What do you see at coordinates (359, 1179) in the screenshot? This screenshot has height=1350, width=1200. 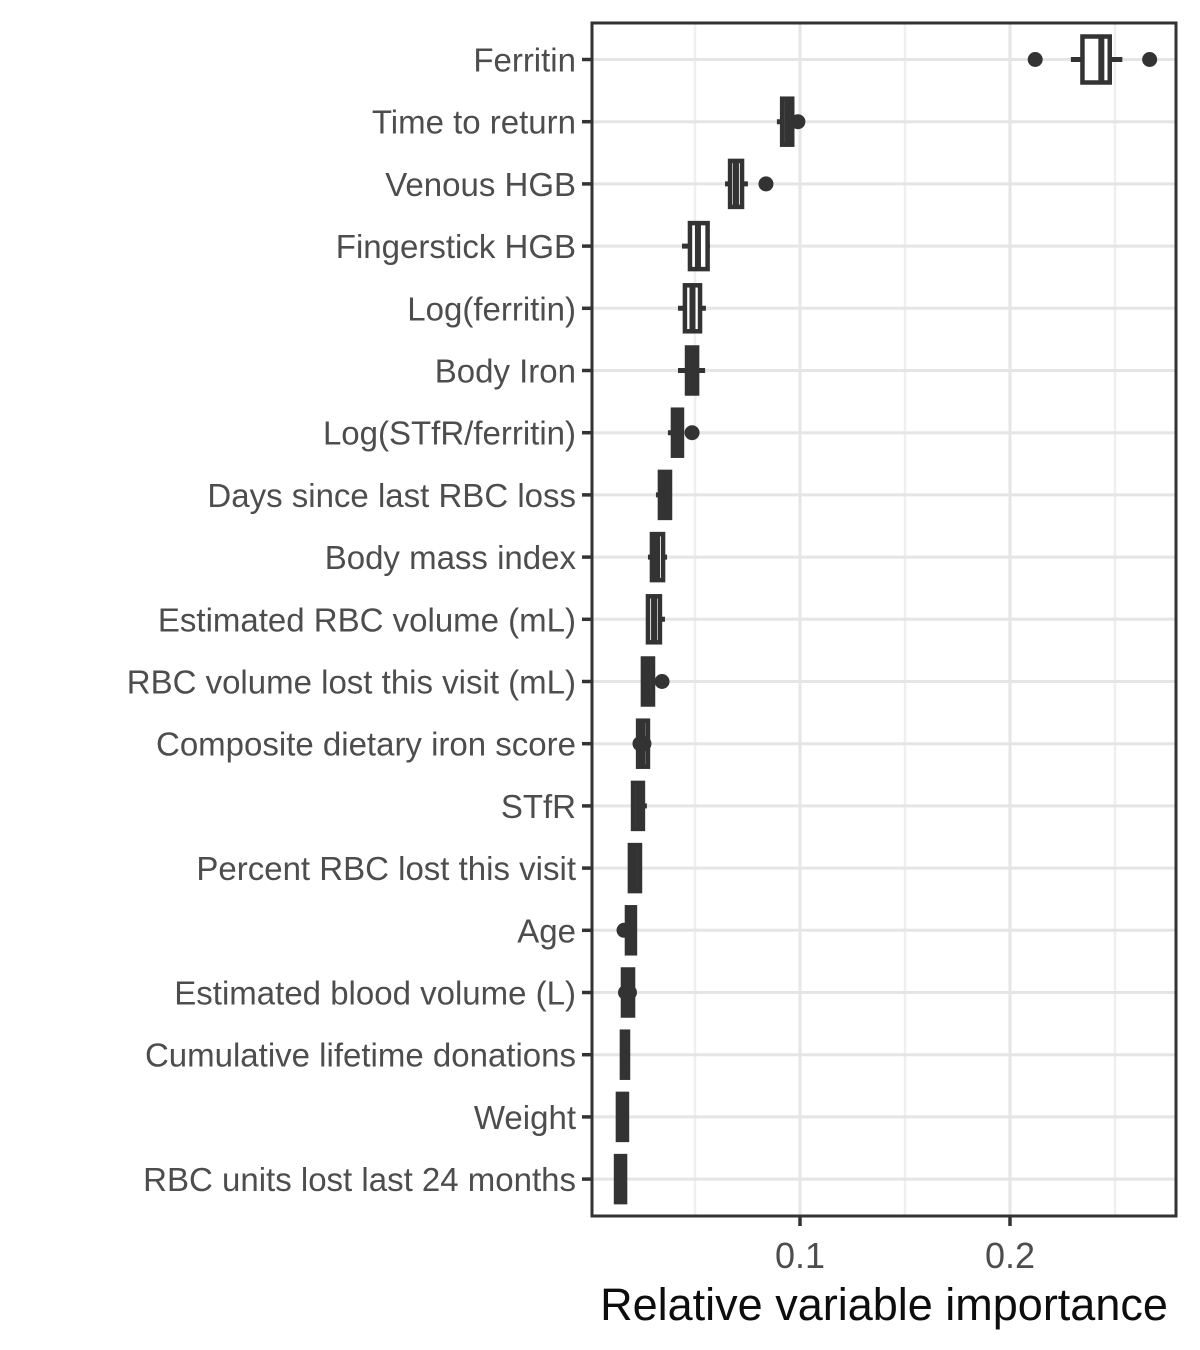 I see `y-axis-label: RBC units lost last 24 months` at bounding box center [359, 1179].